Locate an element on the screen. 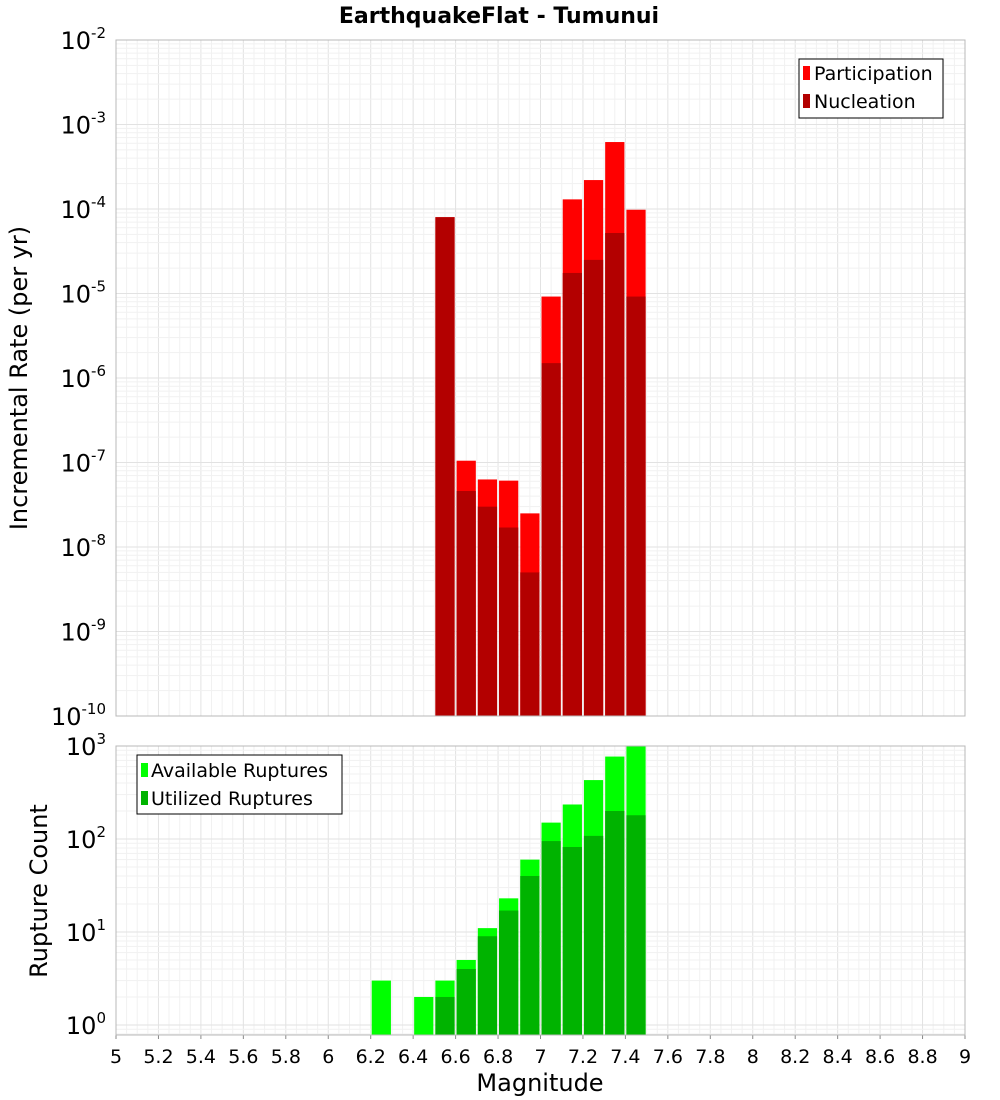  y-tick-label: 10⁰ is located at coordinates (86, 1024).